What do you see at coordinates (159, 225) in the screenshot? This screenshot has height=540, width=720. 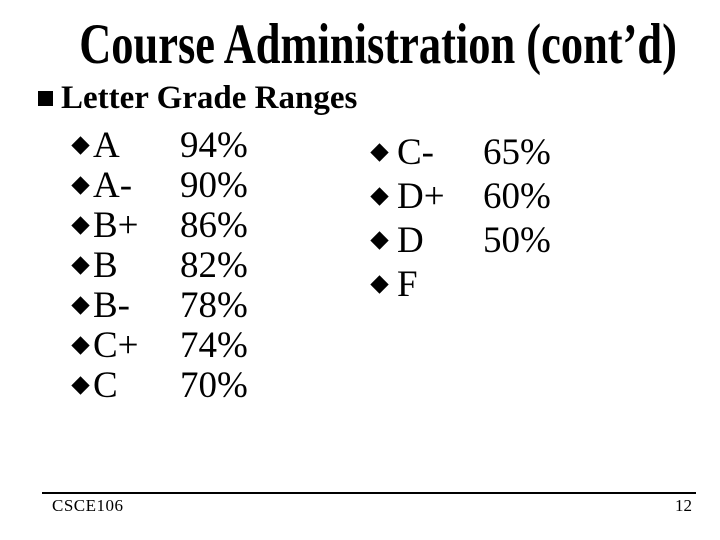 I see `grade-row: B+ 86%` at bounding box center [159, 225].